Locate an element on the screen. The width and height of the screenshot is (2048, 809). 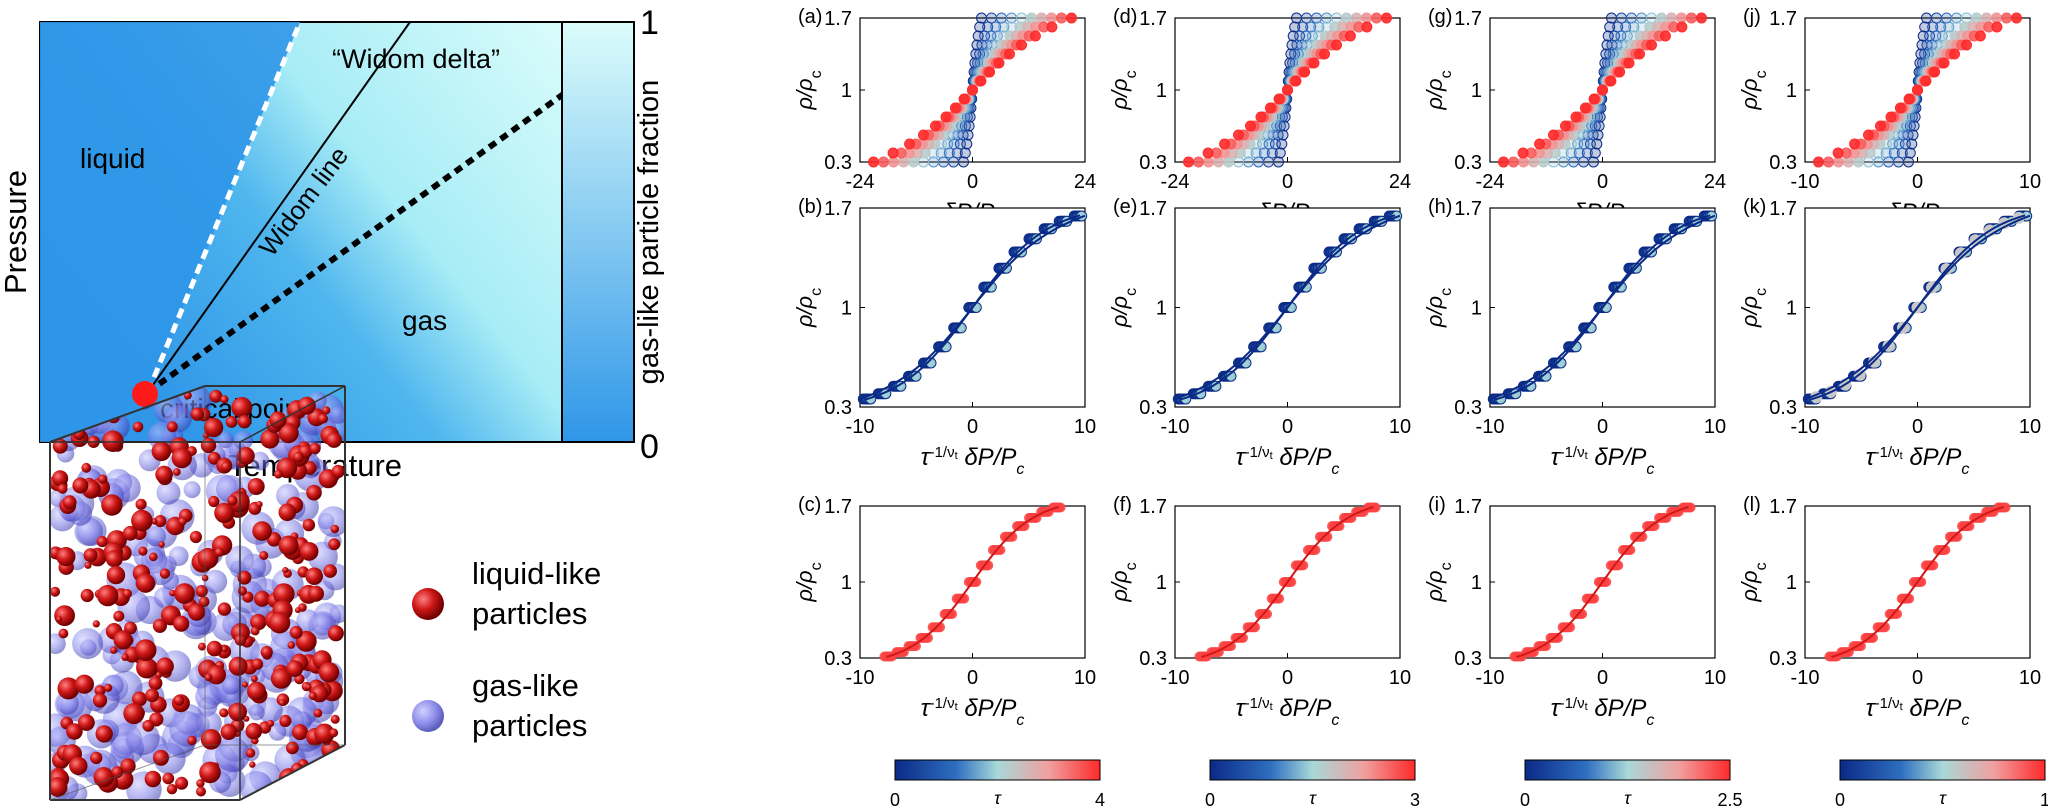
tau-colorbar-min: 0 is located at coordinates (1525, 799).